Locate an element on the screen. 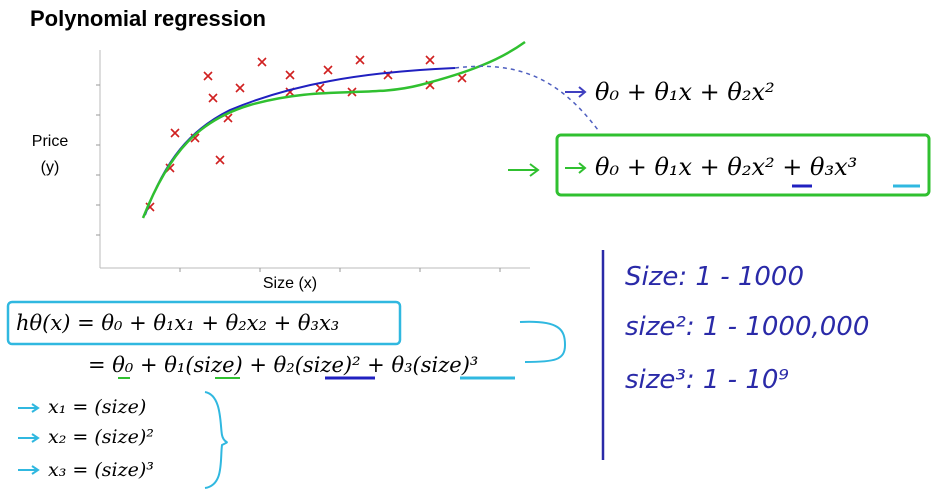  pointer-curve is located at coordinates (526, 98).